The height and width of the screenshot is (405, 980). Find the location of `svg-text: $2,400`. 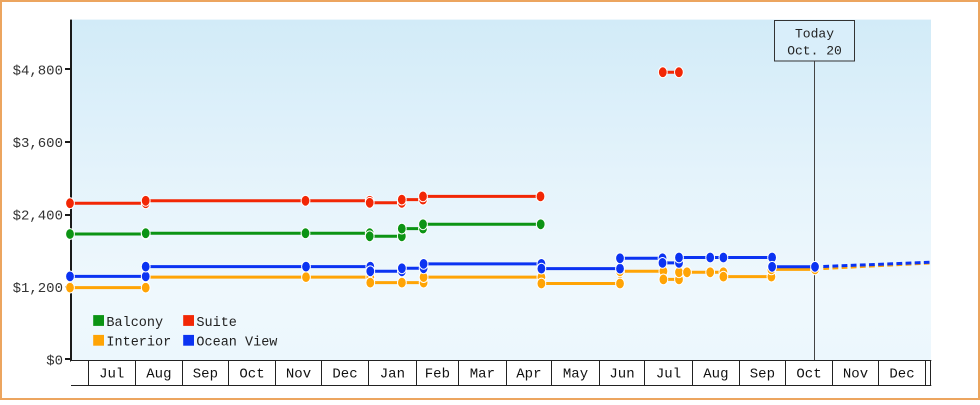

svg-text: $2,400 is located at coordinates (38, 217).